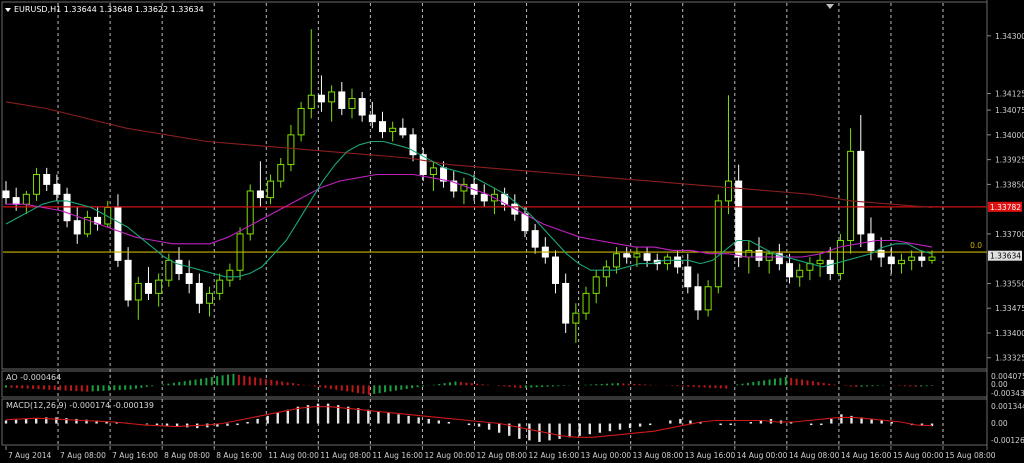  I want to click on price-tick-label: 1.33550, so click(1009, 283).